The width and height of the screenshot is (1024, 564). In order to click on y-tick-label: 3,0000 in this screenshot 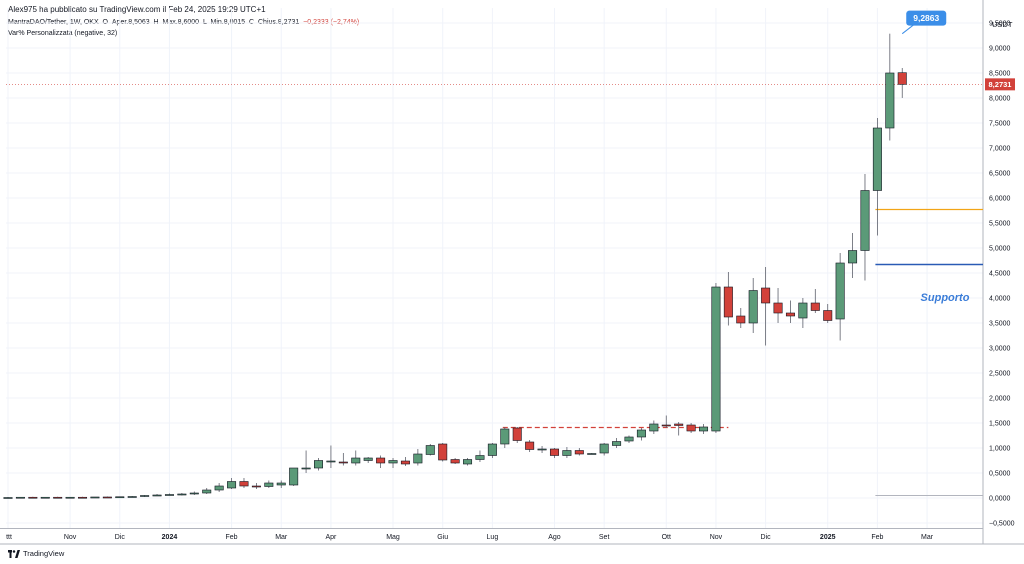, I will do `click(1000, 349)`.